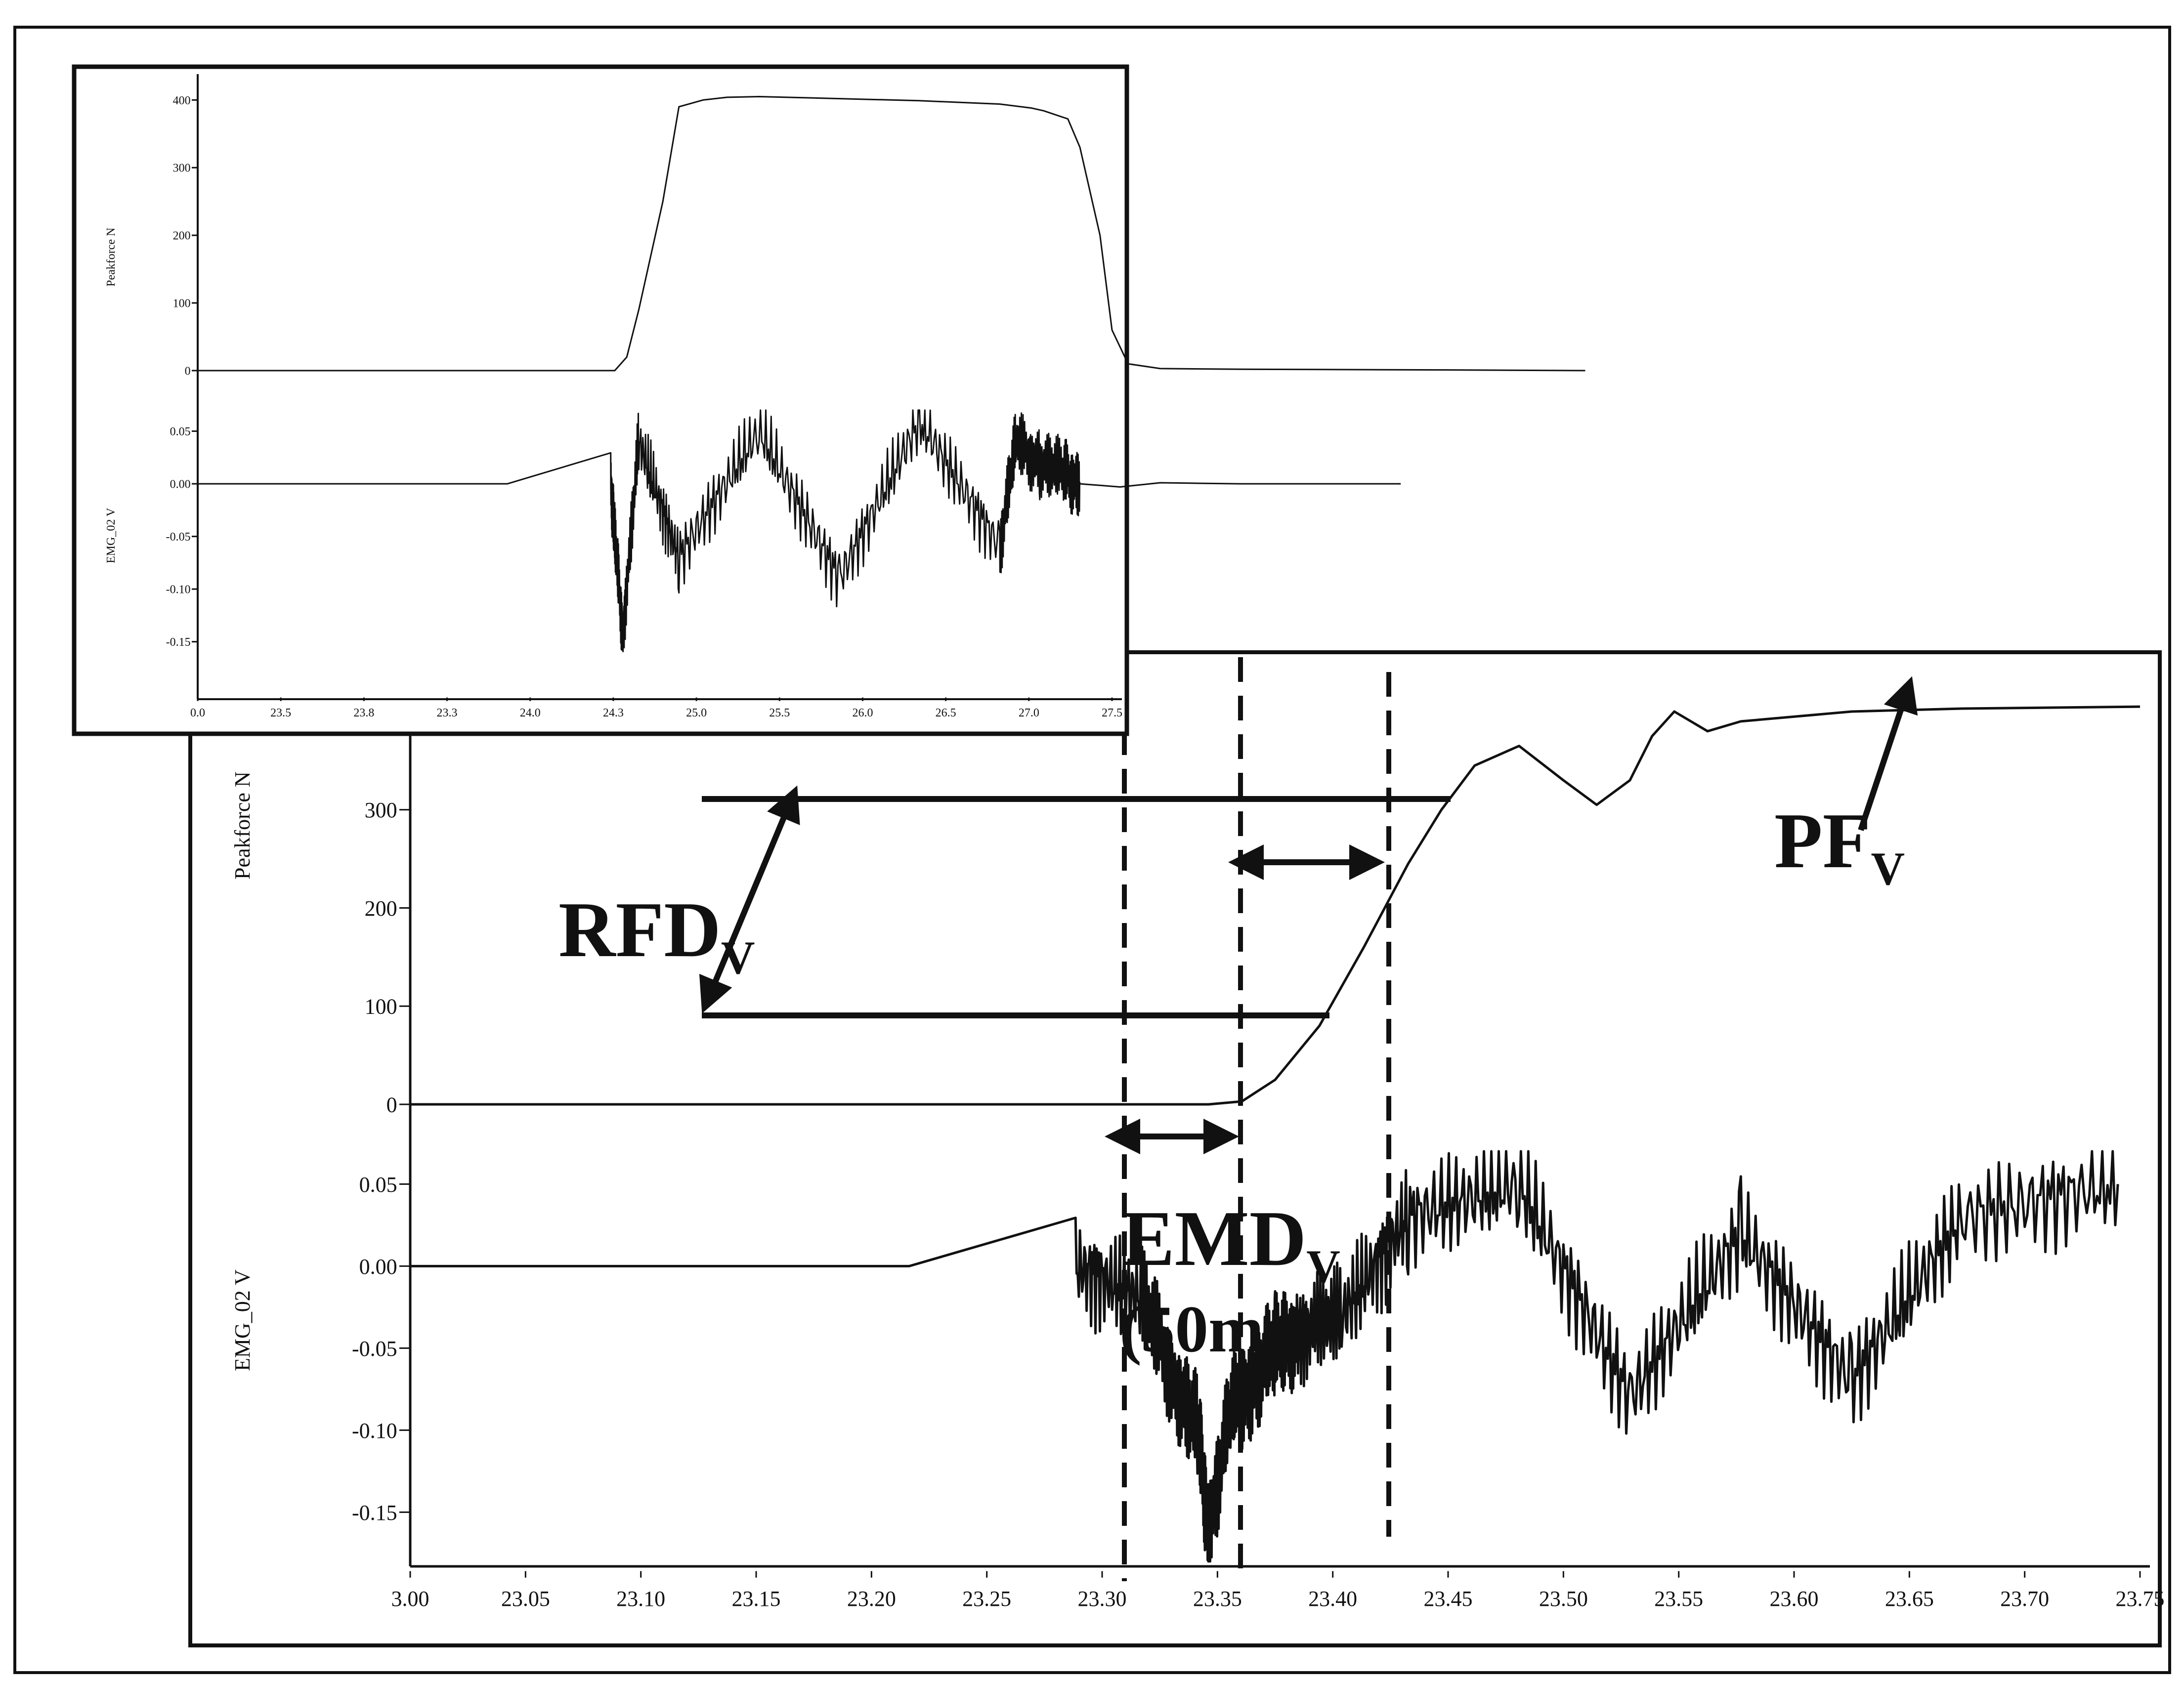 The width and height of the screenshot is (2184, 1681). I want to click on emd-label-sub: V, so click(1323, 1267).